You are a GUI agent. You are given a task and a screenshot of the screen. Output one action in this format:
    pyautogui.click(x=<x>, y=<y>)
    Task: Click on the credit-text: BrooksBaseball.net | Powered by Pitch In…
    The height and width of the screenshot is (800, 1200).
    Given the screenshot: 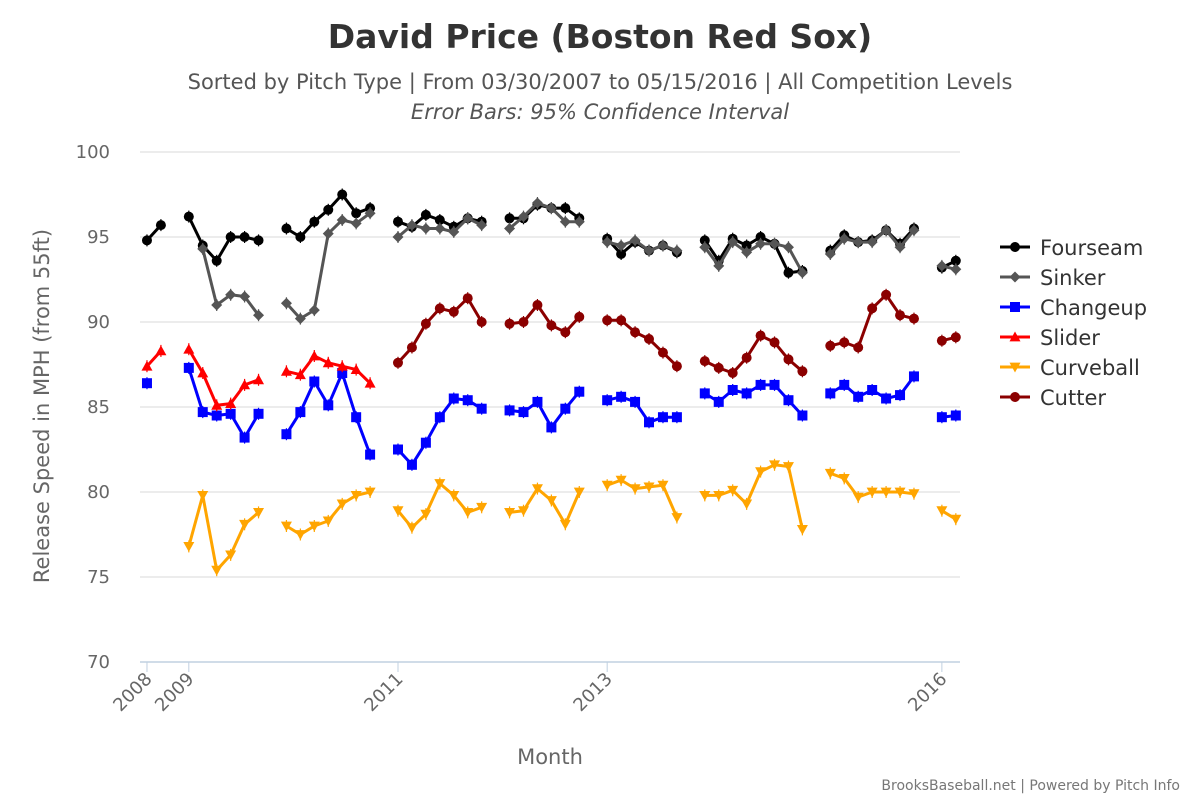 What is the action you would take?
    pyautogui.click(x=1030, y=786)
    